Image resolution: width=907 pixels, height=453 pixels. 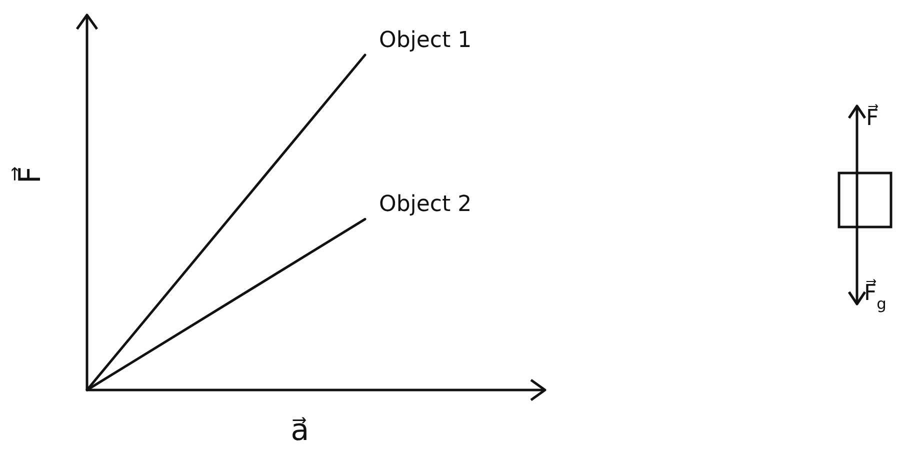 What do you see at coordinates (425, 205) in the screenshot?
I see `series-label: Object 2` at bounding box center [425, 205].